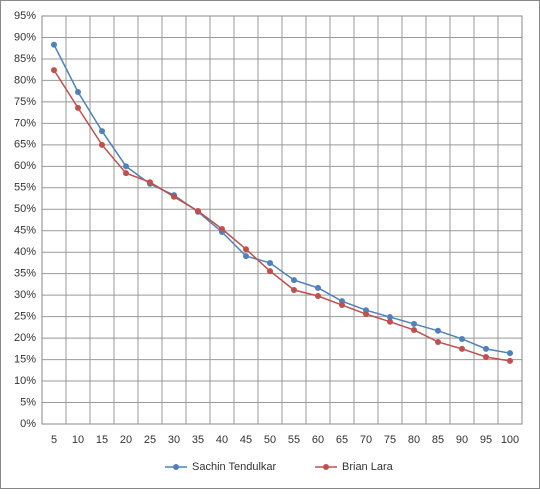 The image size is (540, 494). Describe the element at coordinates (25, 209) in the screenshot. I see `y-tick-label: 50%` at that location.